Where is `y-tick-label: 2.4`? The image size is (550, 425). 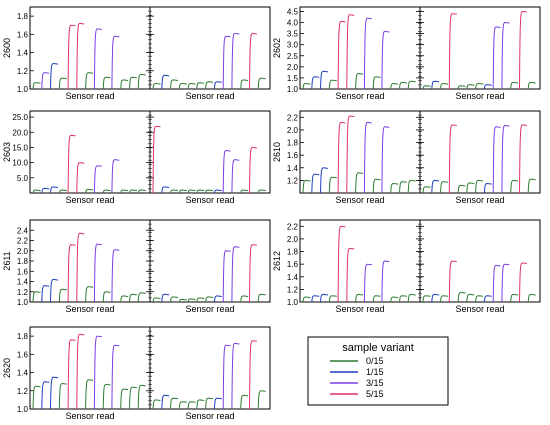
y-tick-label: 2.4 is located at coordinates (23, 230).